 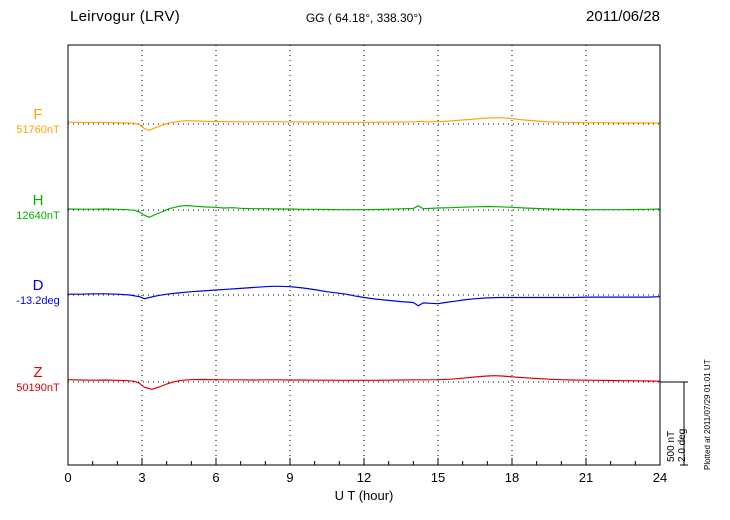 I want to click on trace-F, so click(x=363, y=124).